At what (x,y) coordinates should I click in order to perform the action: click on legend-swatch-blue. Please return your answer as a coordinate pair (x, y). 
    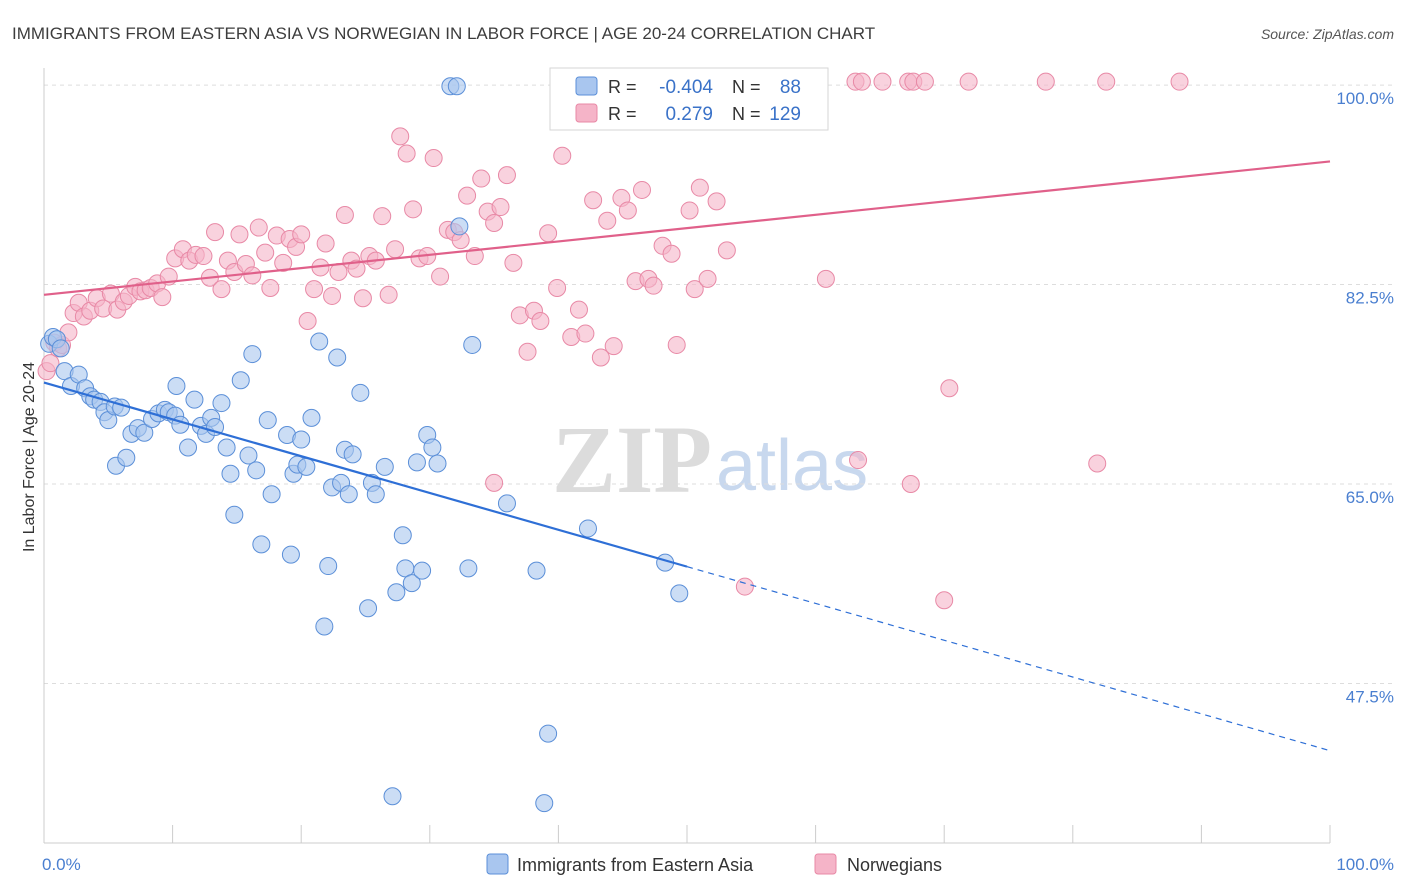
    Looking at the image, I should click on (586, 86).